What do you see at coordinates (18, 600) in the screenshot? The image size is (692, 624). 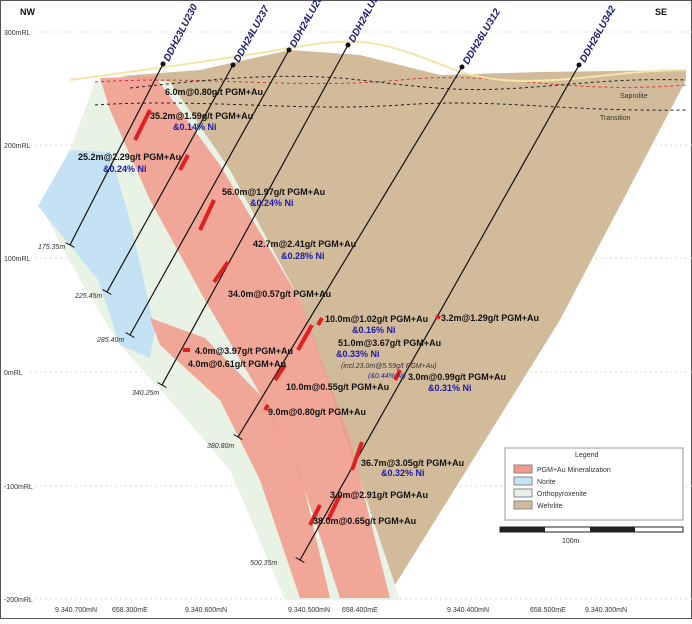 I see `elevation-label: -200mRL` at bounding box center [18, 600].